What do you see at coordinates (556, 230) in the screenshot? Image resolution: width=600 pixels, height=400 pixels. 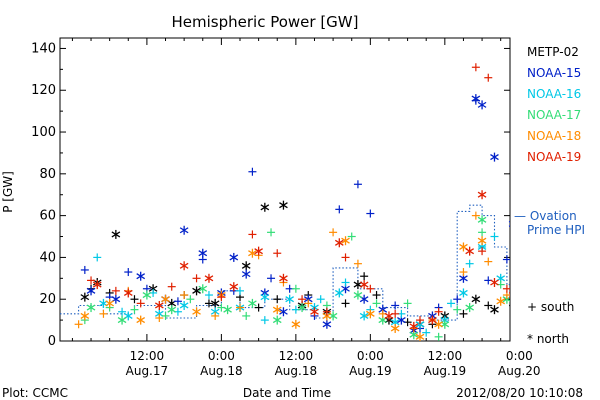 I see `legend-ovation-label: Prime HPI` at bounding box center [556, 230].